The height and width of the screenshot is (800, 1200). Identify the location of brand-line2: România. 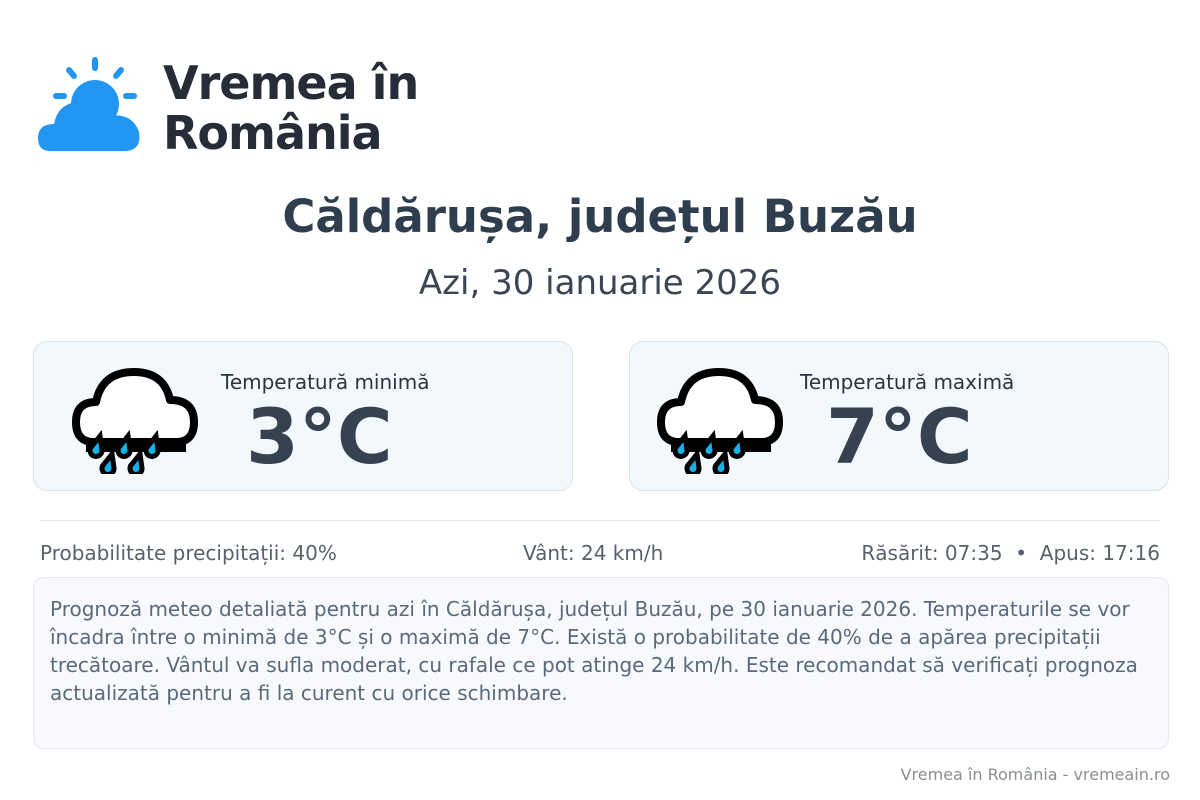
(273, 133).